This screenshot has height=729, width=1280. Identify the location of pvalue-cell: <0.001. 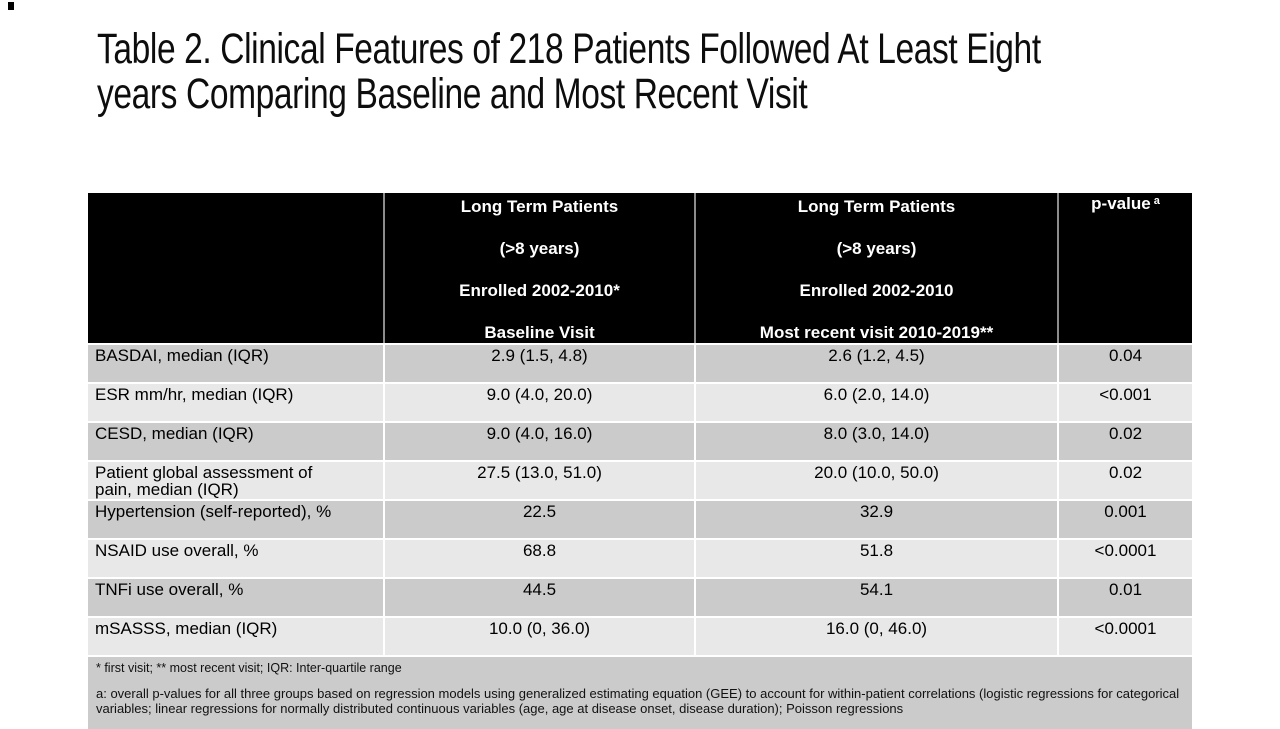
(1125, 402).